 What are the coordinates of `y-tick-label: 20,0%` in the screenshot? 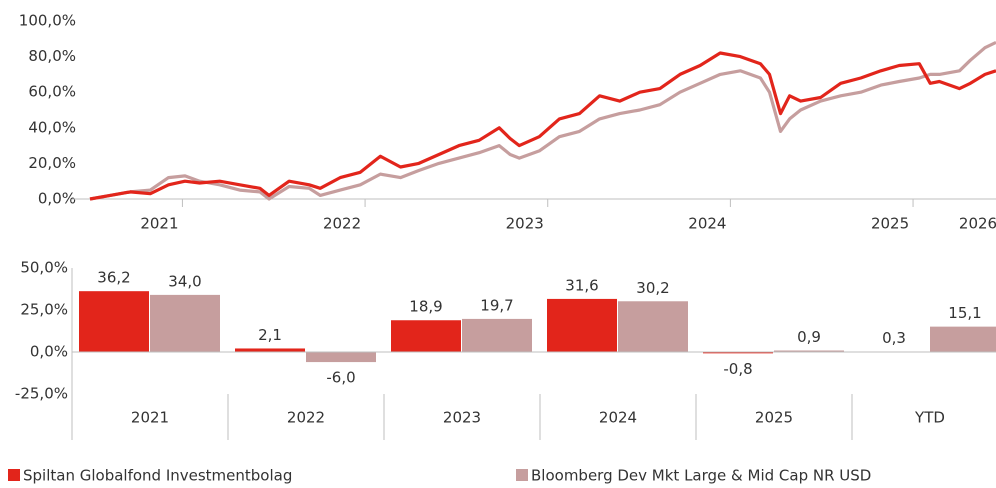 It's located at (52, 163).